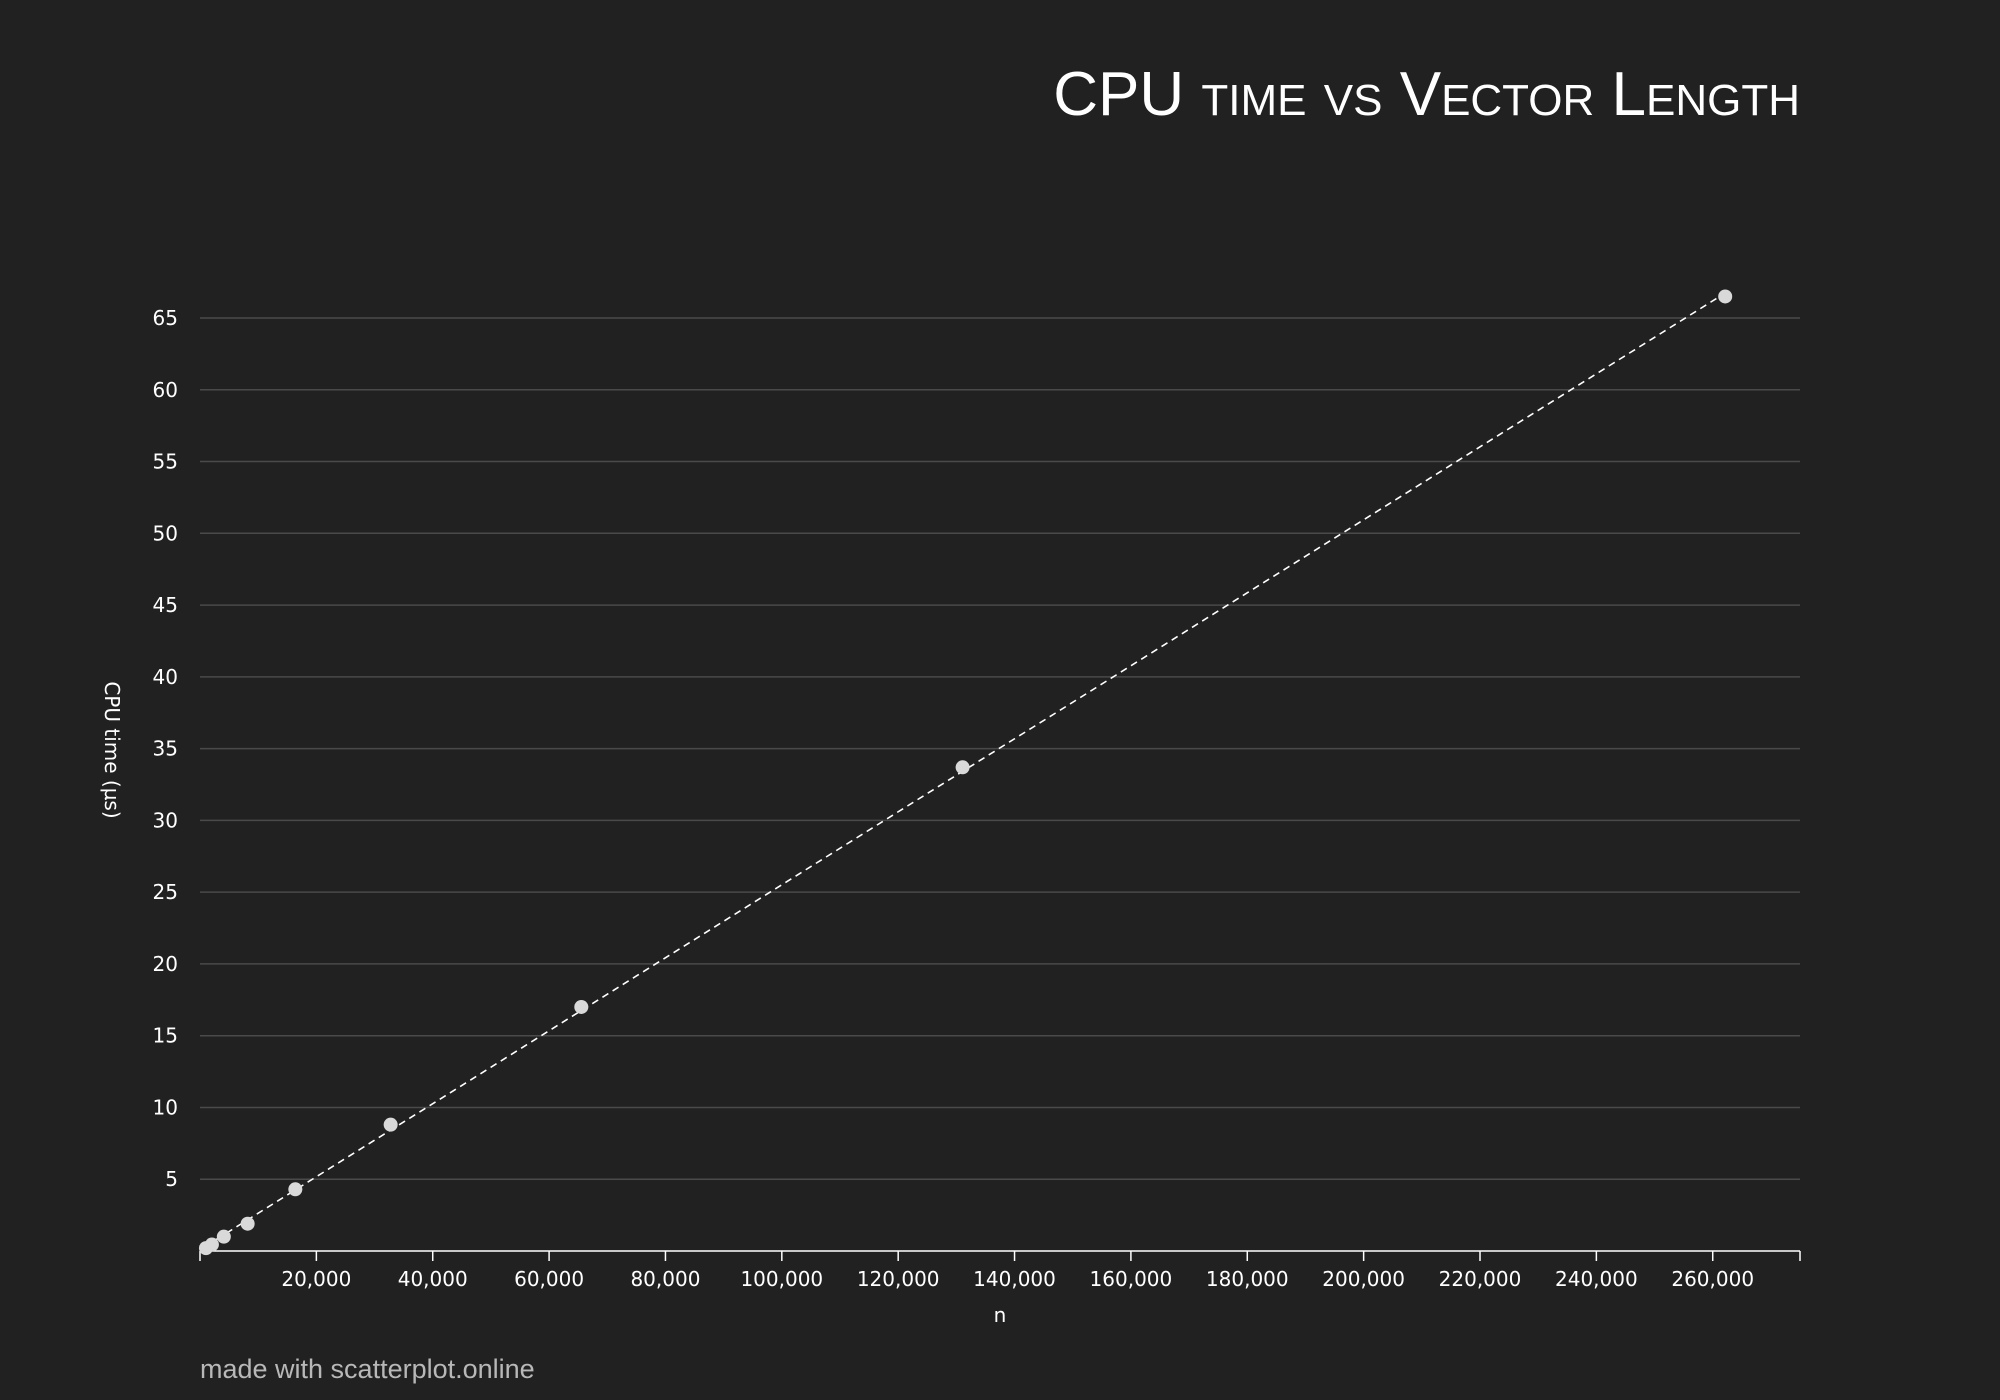  I want to click on y-axis-label: CPU time (µs), so click(112, 749).